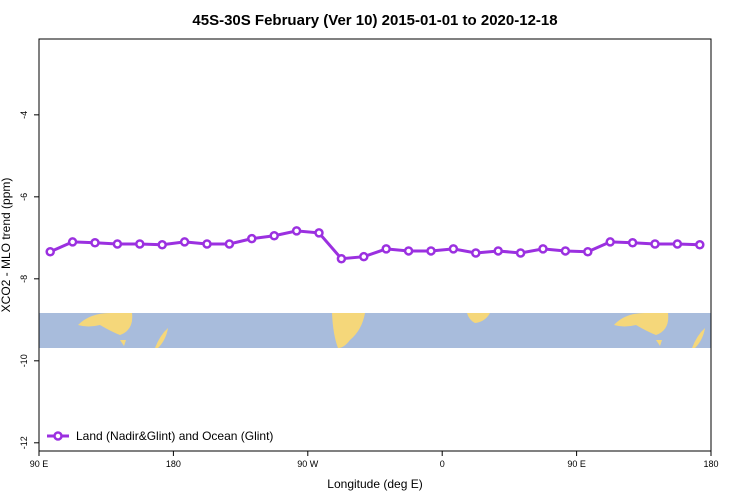 This screenshot has width=750, height=500. What do you see at coordinates (24, 279) in the screenshot?
I see `y-tick-label: -8` at bounding box center [24, 279].